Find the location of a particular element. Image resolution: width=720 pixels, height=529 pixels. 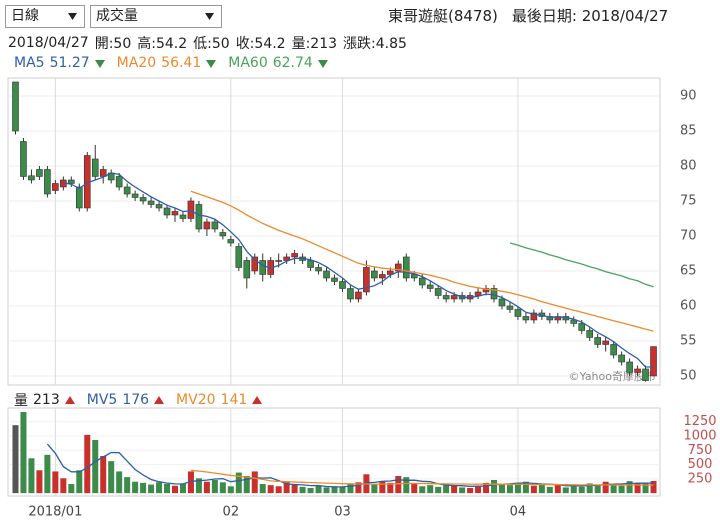

legend-value: 56.41 is located at coordinates (181, 63).